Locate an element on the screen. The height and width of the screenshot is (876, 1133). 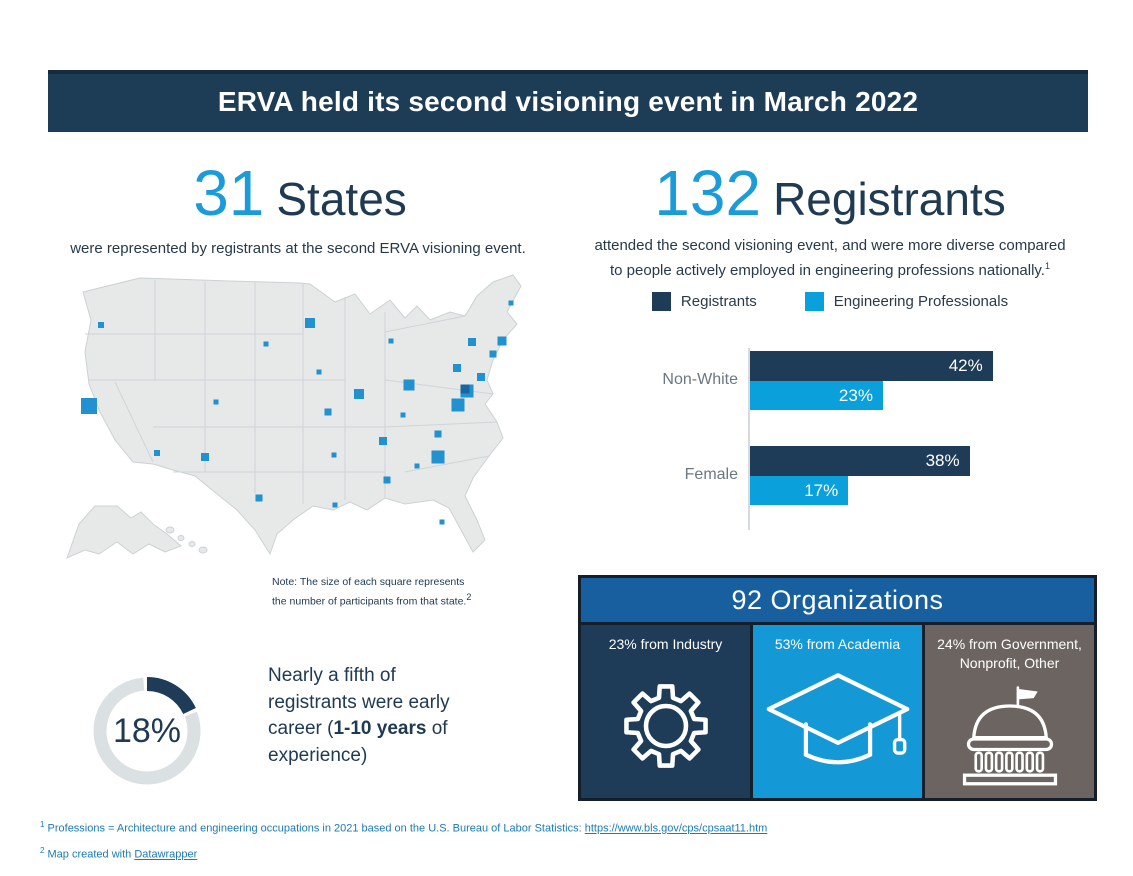
hawaii-islands is located at coordinates (186, 540).